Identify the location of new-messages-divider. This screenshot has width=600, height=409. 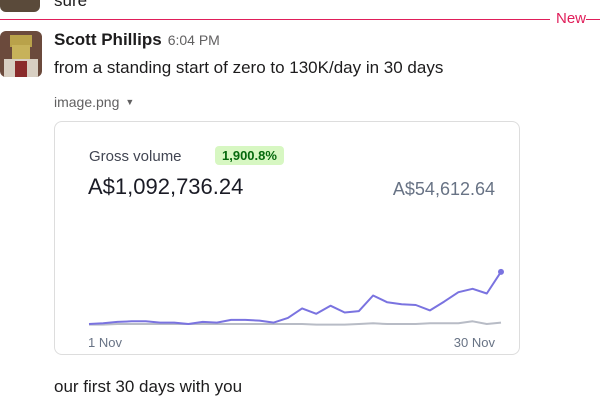
(300, 19).